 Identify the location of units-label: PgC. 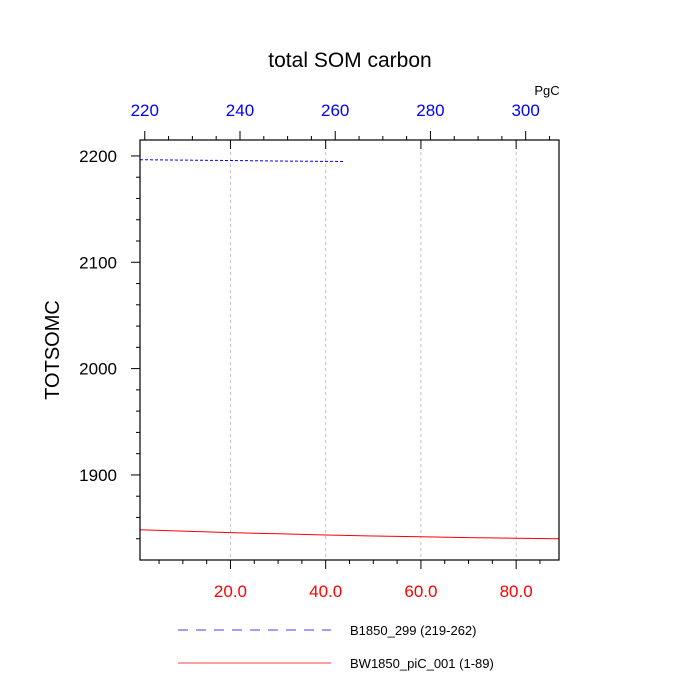
(546, 90).